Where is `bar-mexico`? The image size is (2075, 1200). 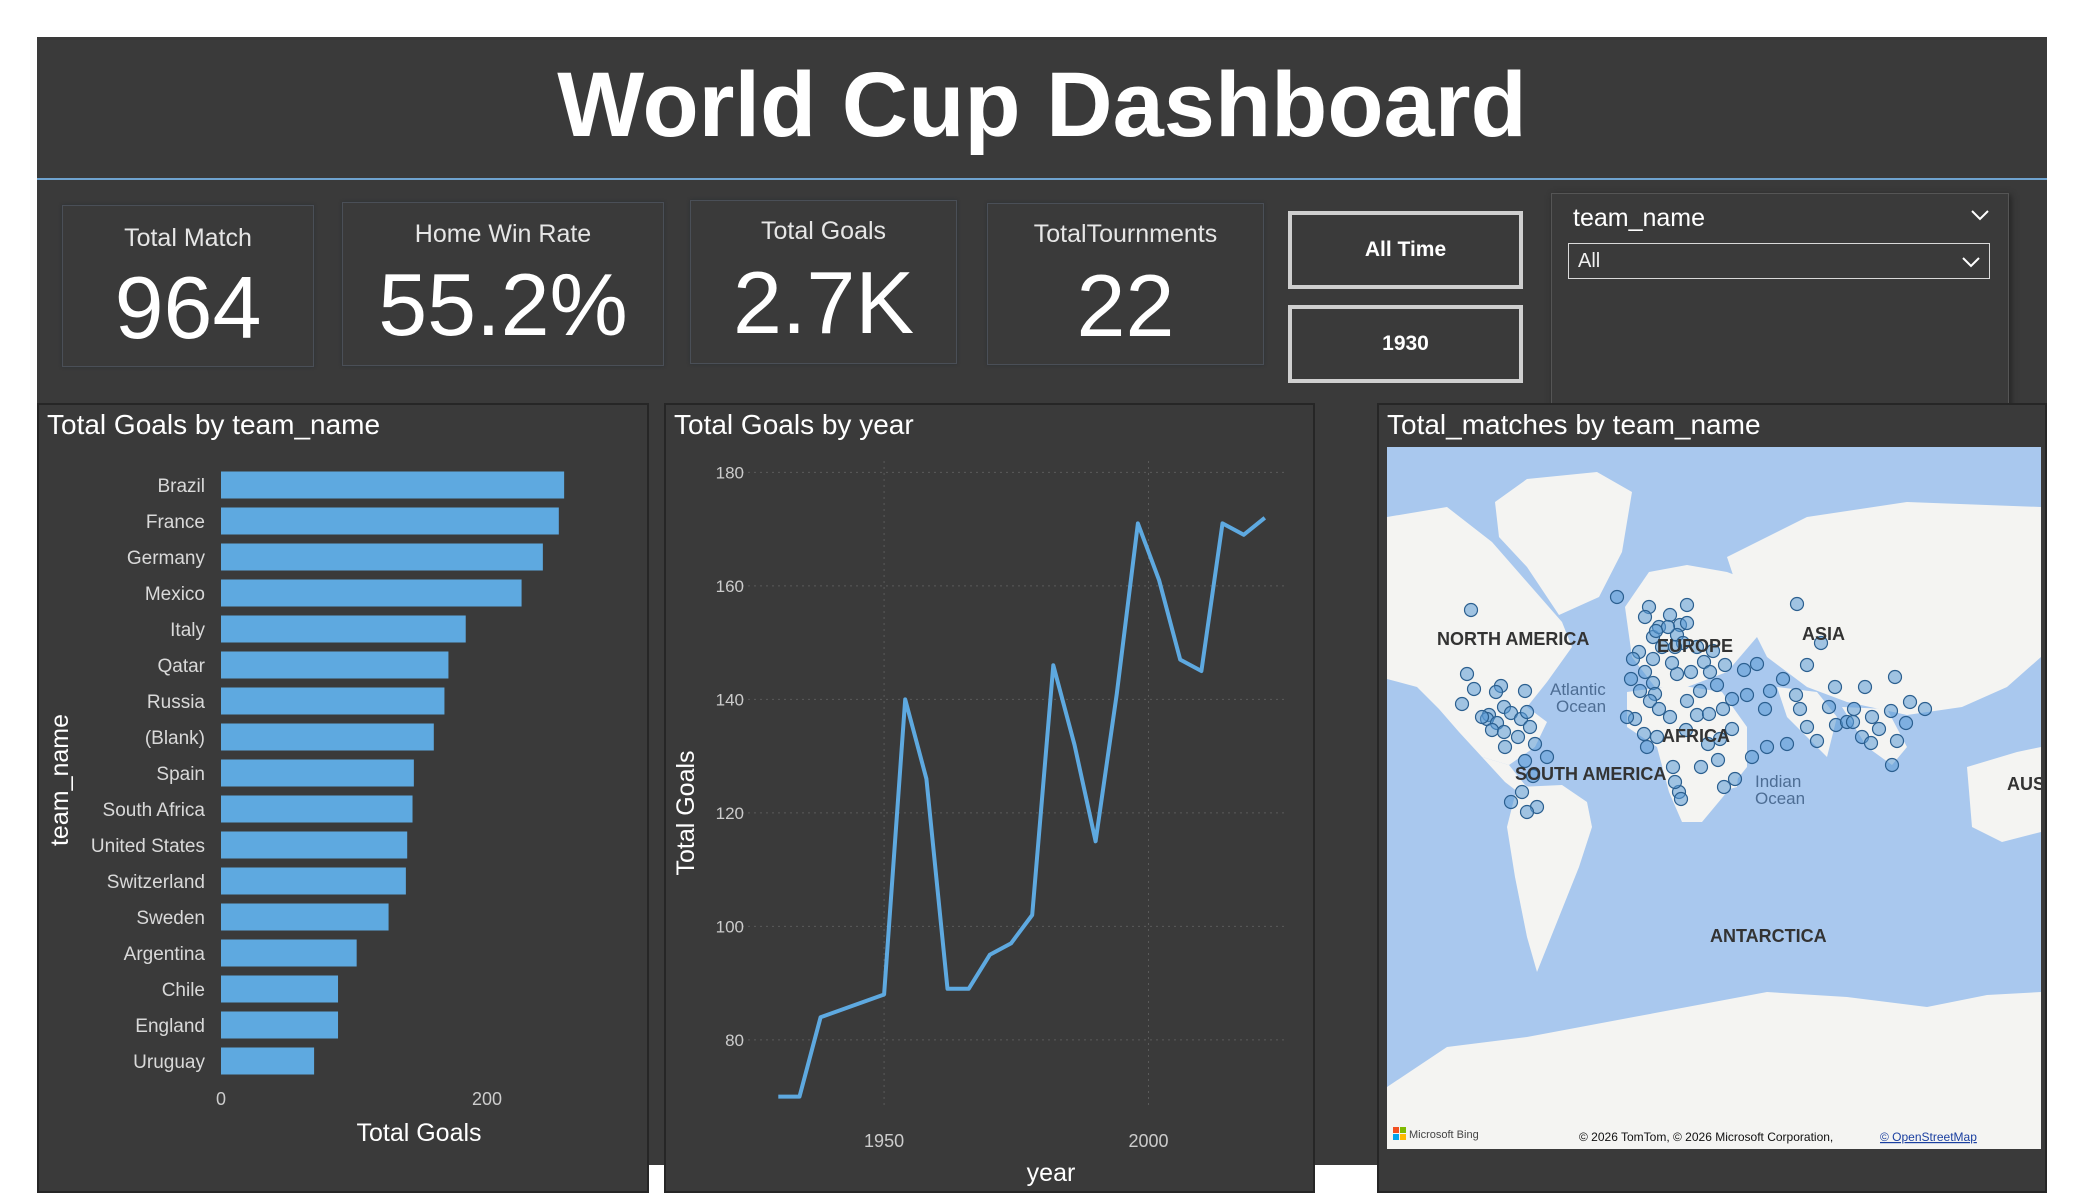 bar-mexico is located at coordinates (371, 593).